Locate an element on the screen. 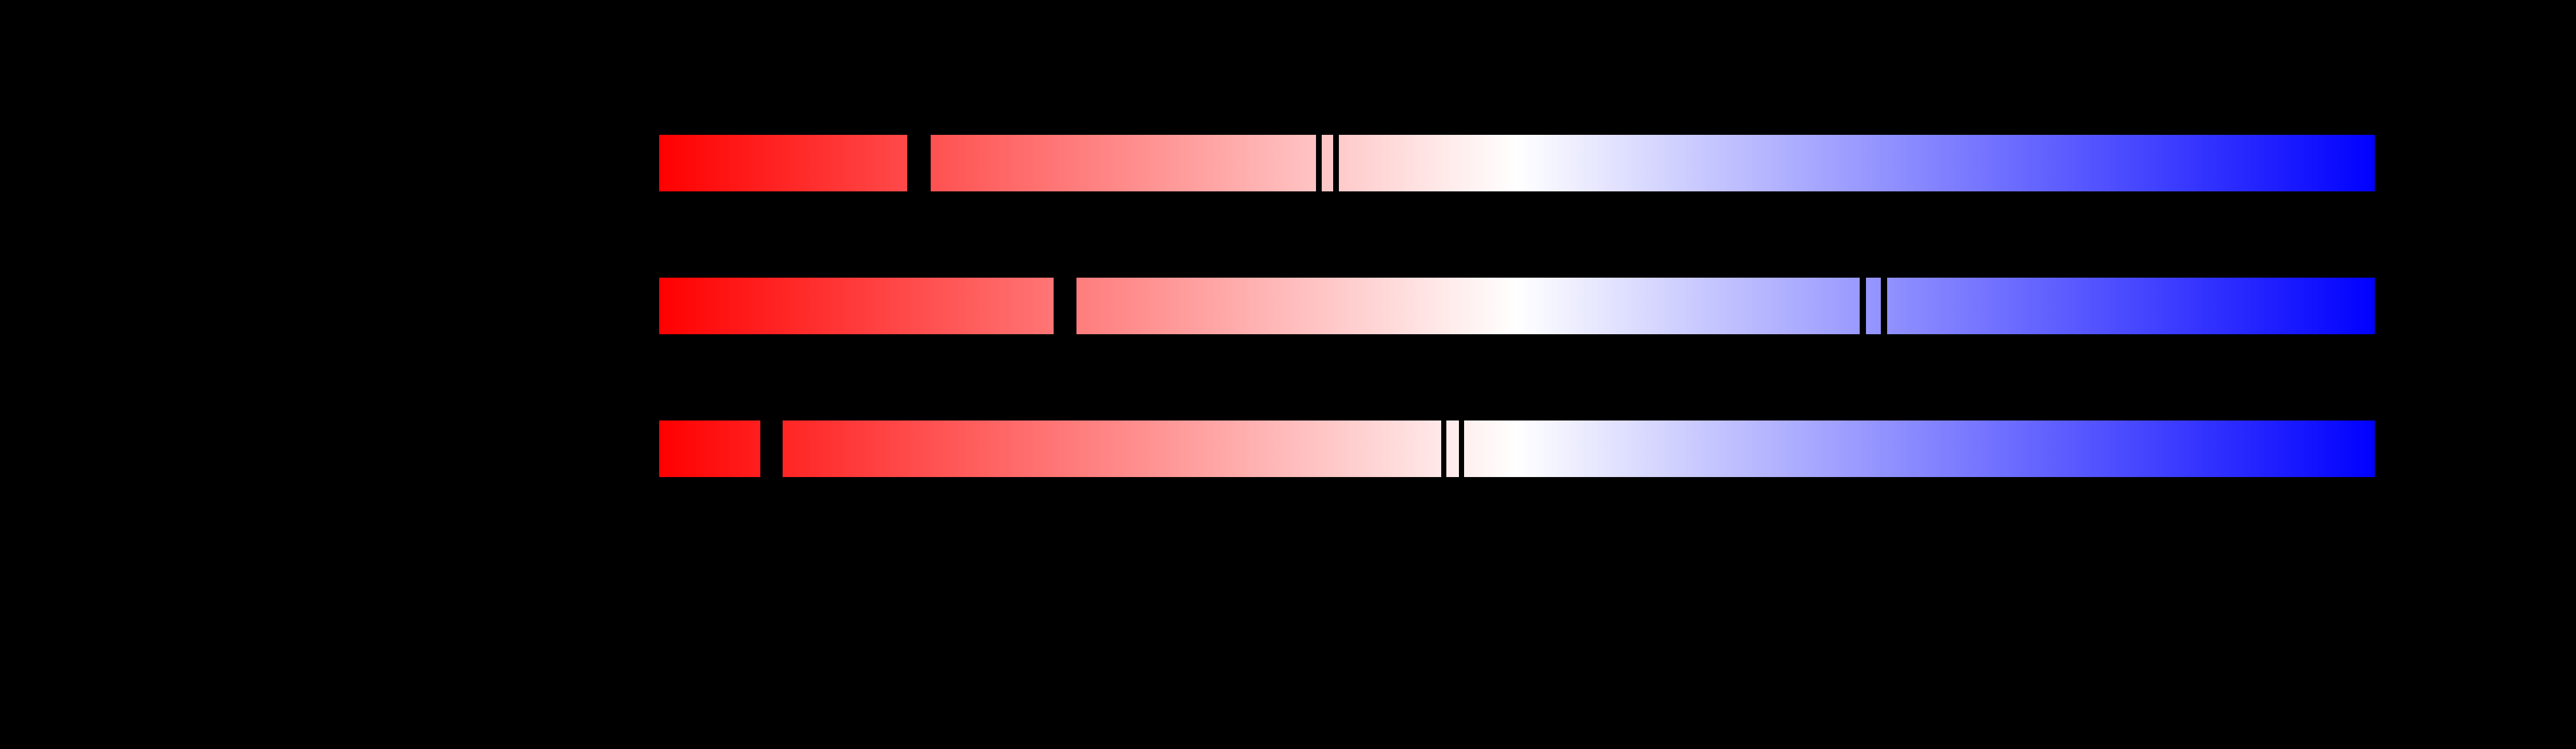 The width and height of the screenshot is (2576, 749). bar-2-segment-break is located at coordinates (1065, 306).